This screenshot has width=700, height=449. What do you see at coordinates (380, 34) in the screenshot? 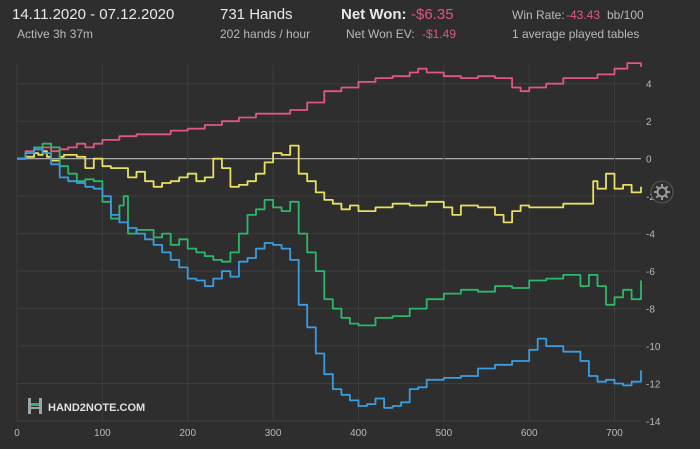
I see `net-won-ev-label: Net Won EV:` at bounding box center [380, 34].